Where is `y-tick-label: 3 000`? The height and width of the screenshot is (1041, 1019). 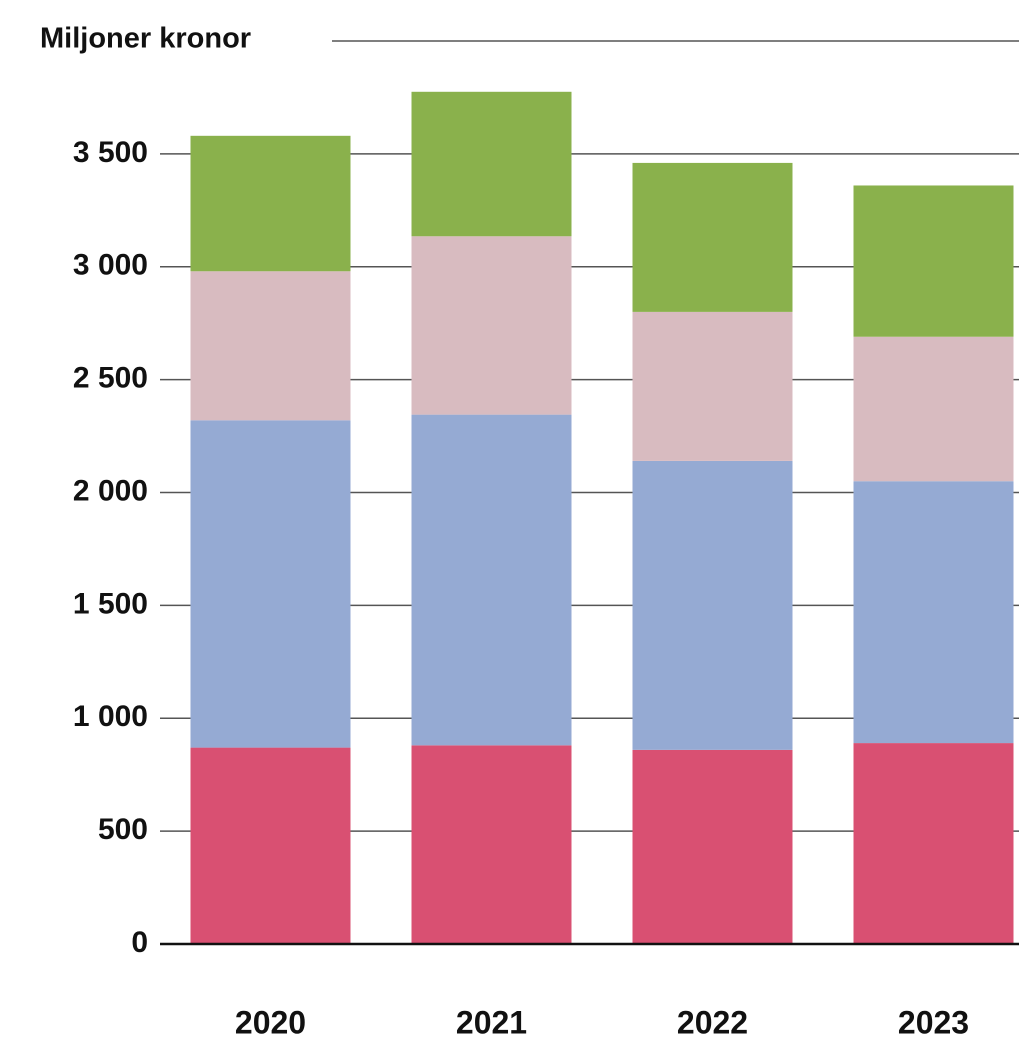 y-tick-label: 3 000 is located at coordinates (110, 265).